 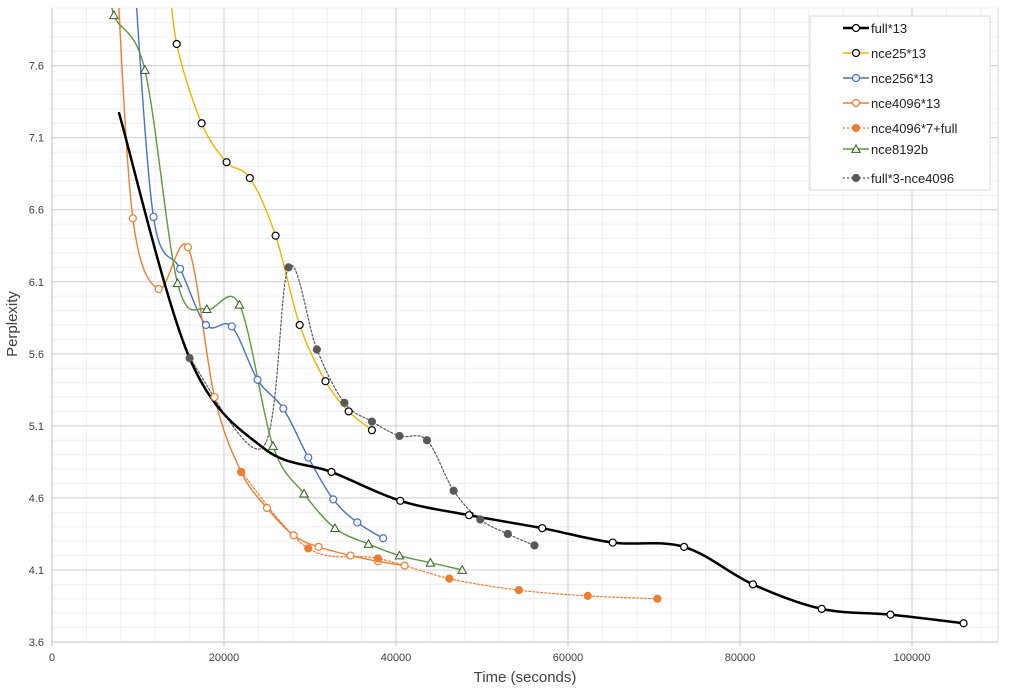 I want to click on y-tick-label: 5.1, so click(x=36, y=427).